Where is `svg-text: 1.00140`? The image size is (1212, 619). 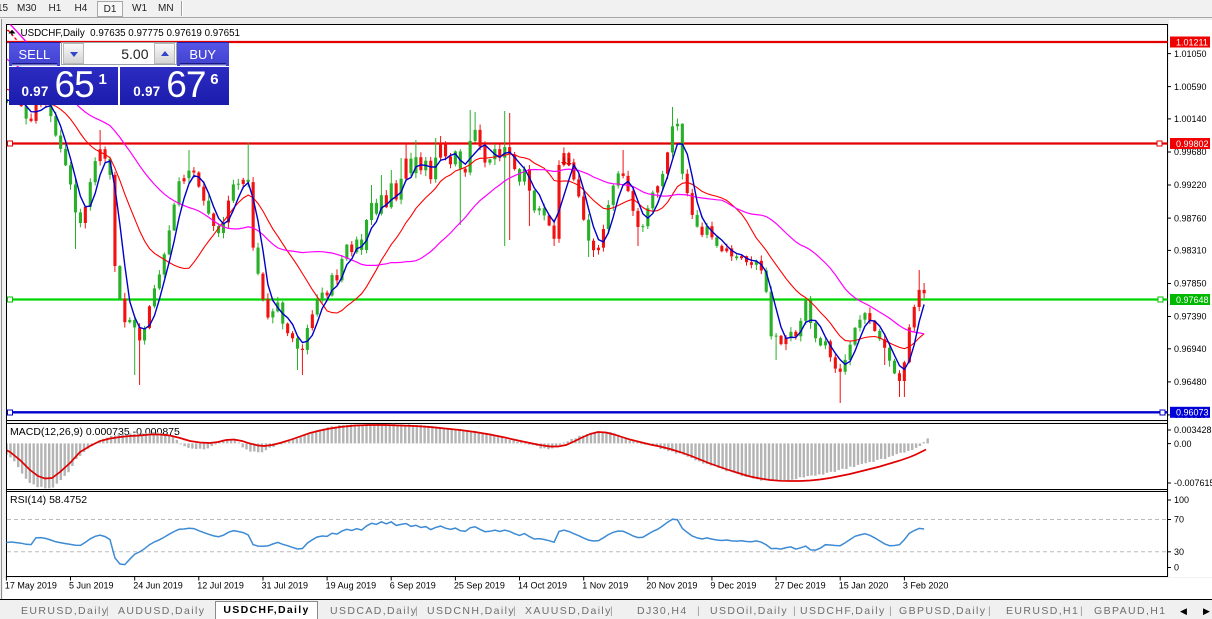 svg-text: 1.00140 is located at coordinates (1190, 119).